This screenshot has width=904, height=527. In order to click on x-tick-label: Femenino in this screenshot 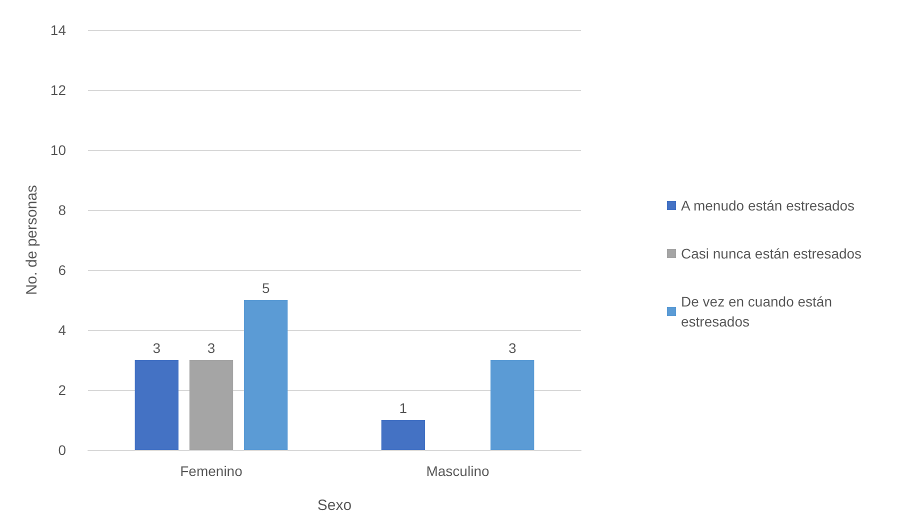, I will do `click(211, 471)`.